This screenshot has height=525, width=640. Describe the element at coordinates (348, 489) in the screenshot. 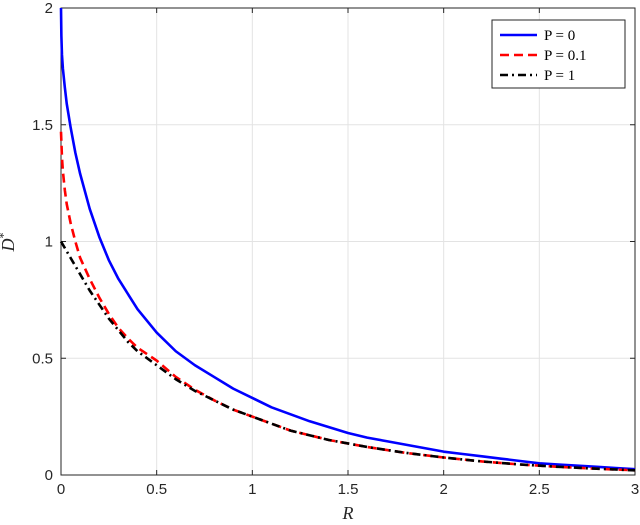

I see `x-tick-label: 1.5` at that location.